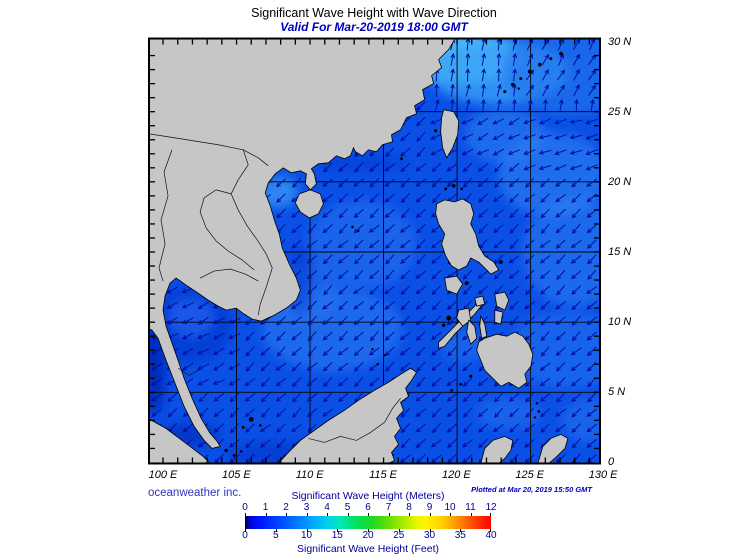 The height and width of the screenshot is (560, 755). Describe the element at coordinates (265, 507) in the screenshot. I see `colorbar-meters-tick: 1` at that location.